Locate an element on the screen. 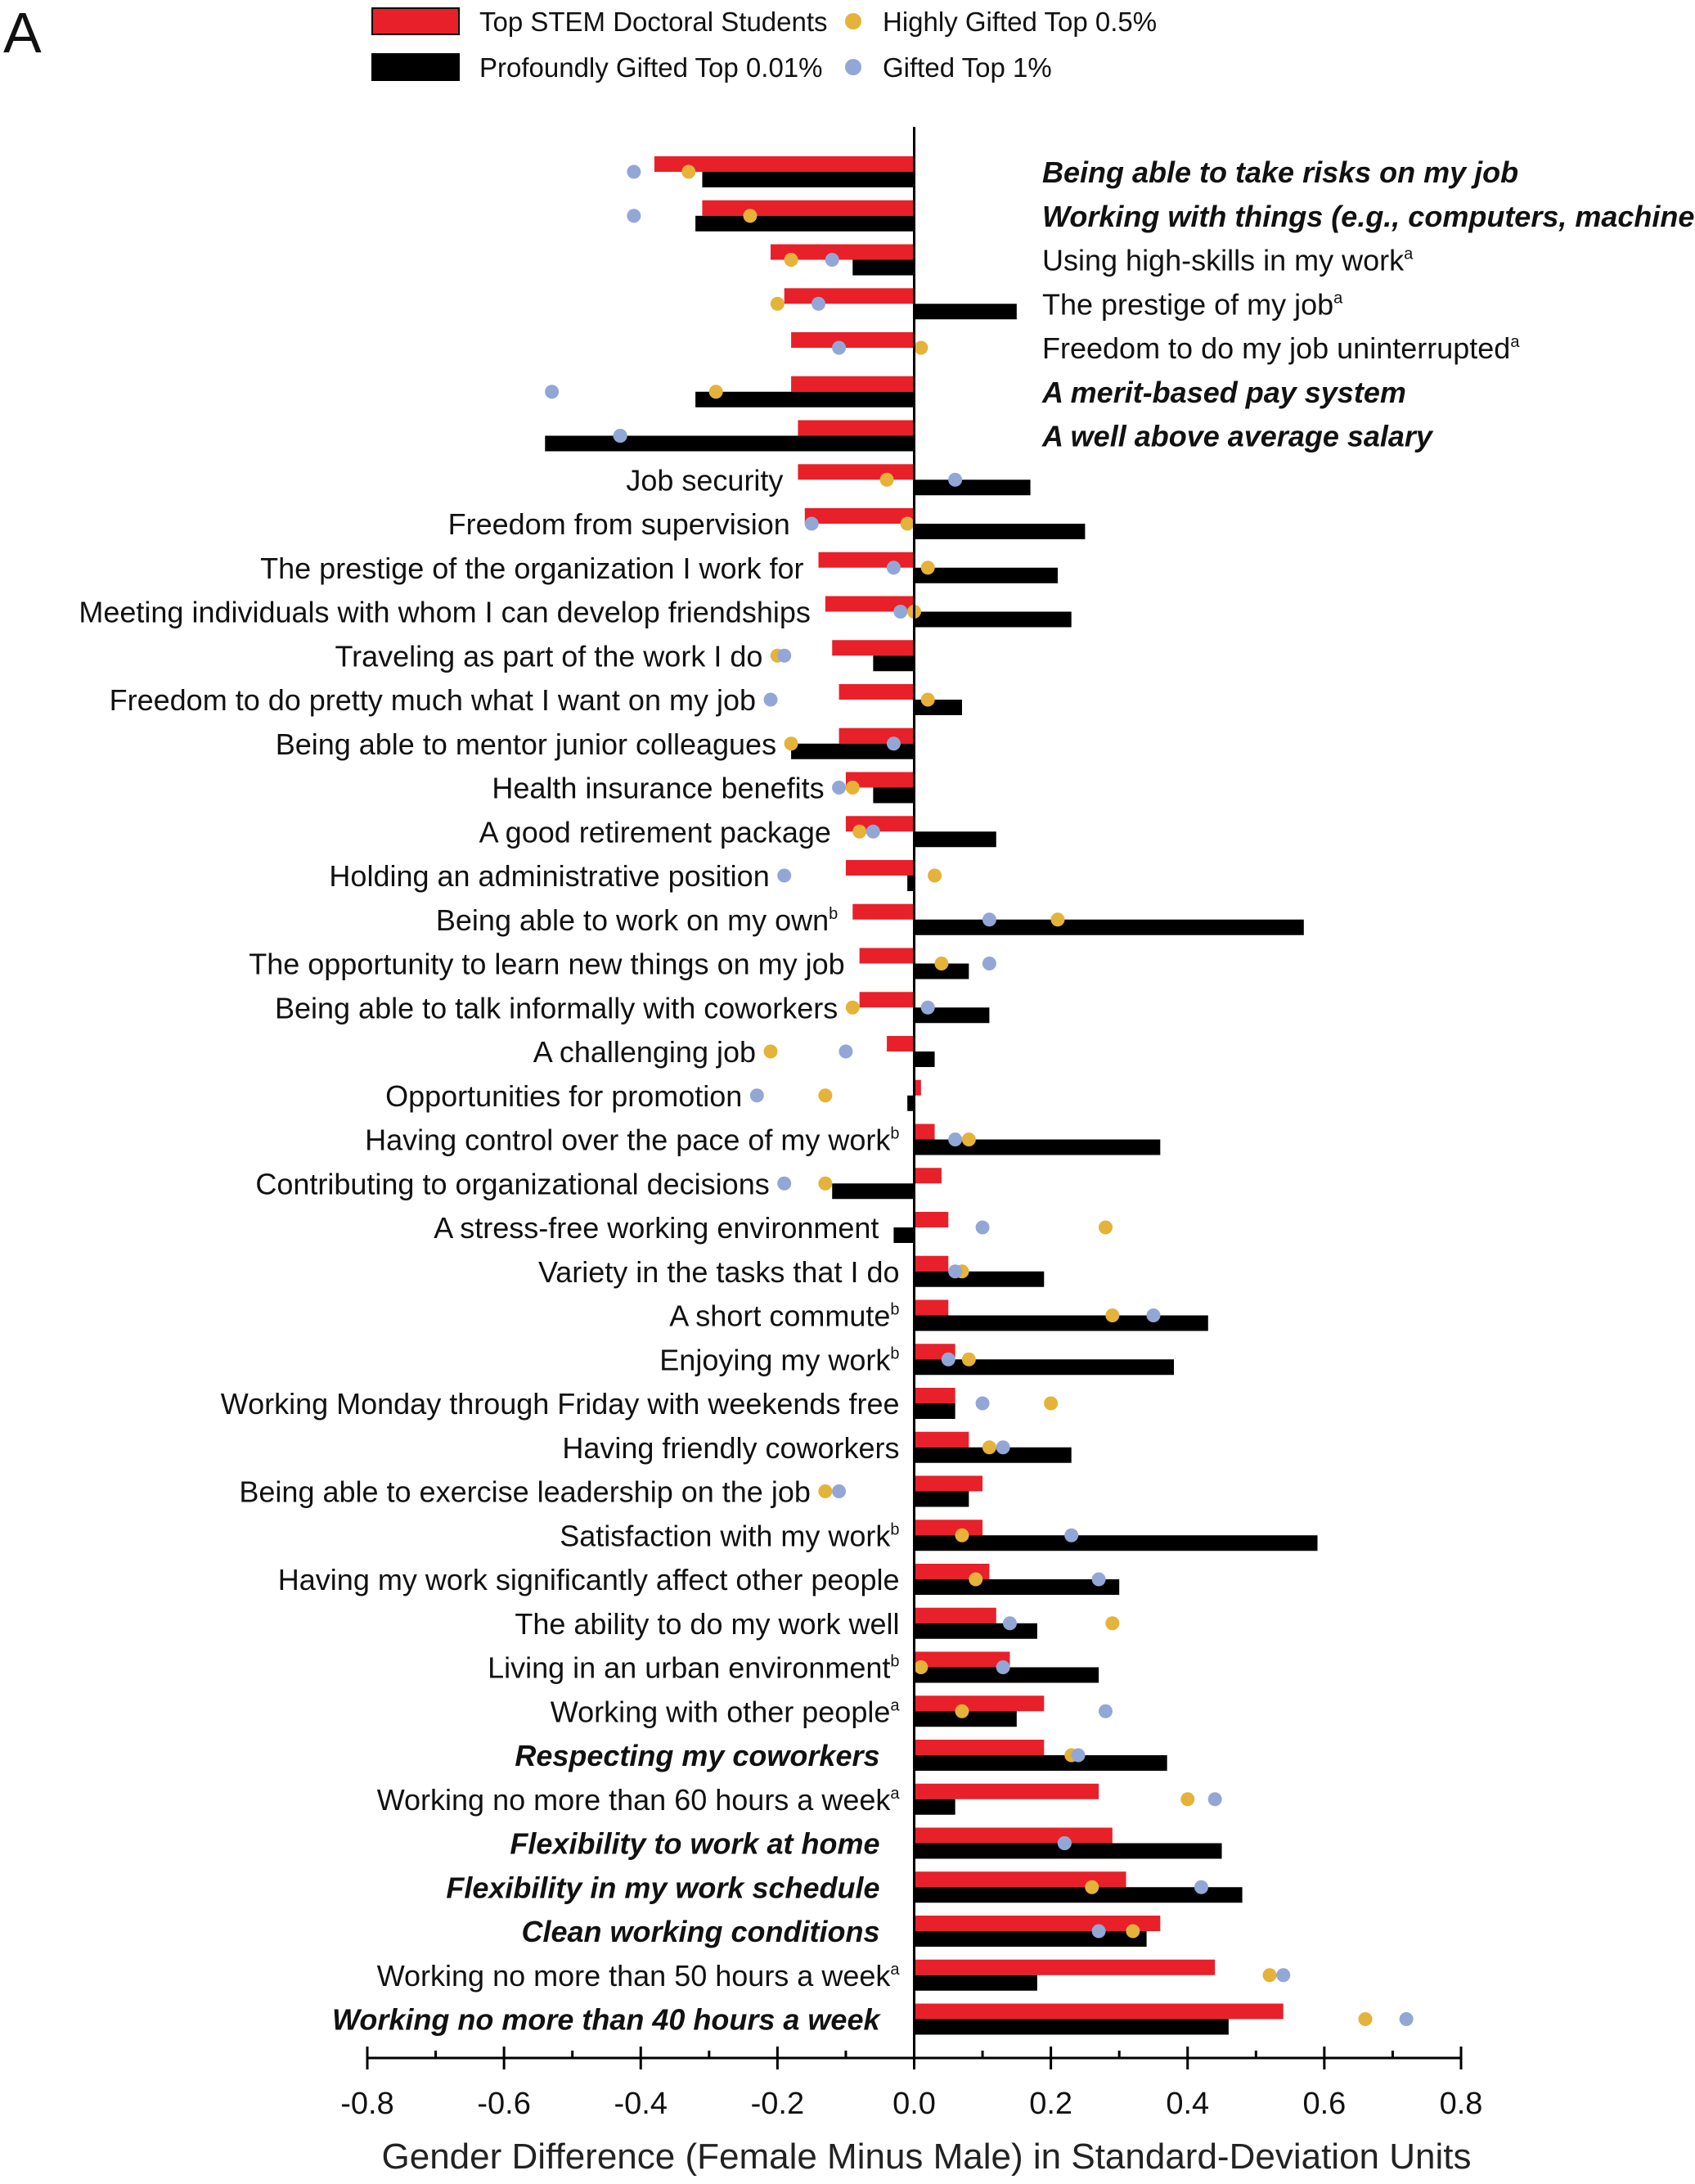 This screenshot has height=2184, width=1695. row-label-text-42: Working no more than 50 hours a week is located at coordinates (634, 1976).